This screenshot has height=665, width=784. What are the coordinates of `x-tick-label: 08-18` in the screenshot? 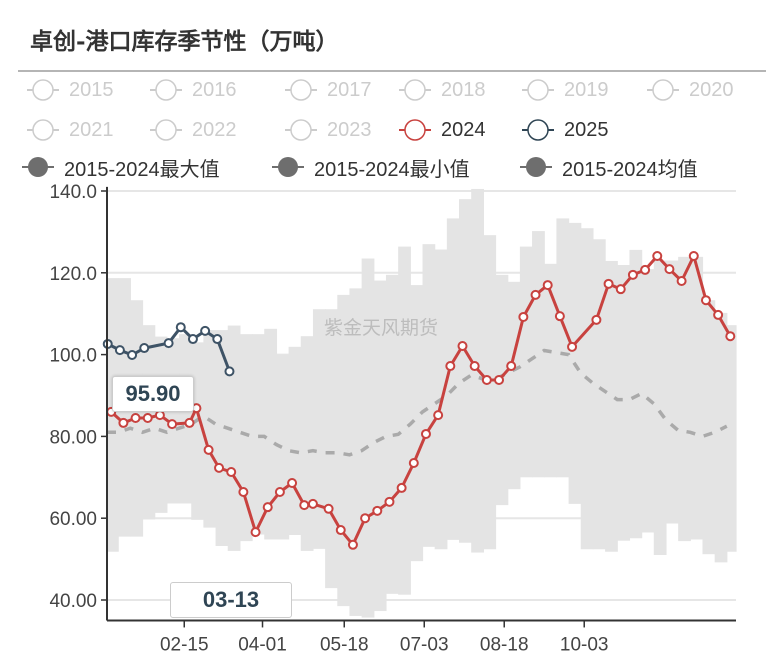 It's located at (504, 644).